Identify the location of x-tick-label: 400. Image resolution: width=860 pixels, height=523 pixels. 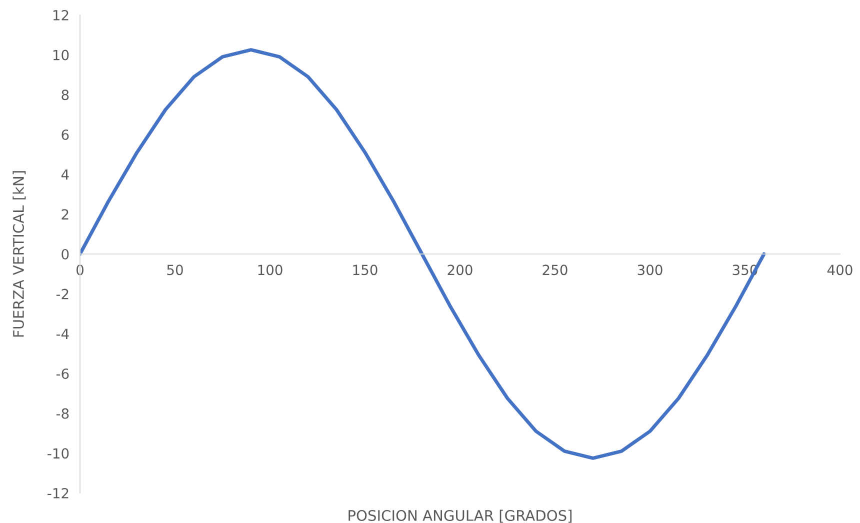
(839, 270).